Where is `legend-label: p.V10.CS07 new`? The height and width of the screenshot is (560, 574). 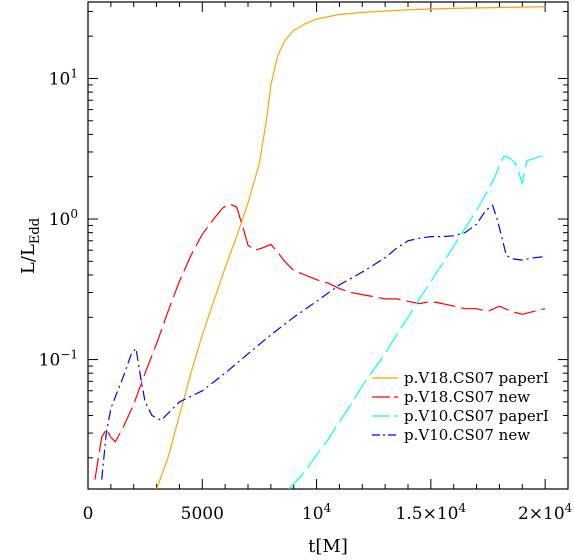 legend-label: p.V10.CS07 new is located at coordinates (467, 435).